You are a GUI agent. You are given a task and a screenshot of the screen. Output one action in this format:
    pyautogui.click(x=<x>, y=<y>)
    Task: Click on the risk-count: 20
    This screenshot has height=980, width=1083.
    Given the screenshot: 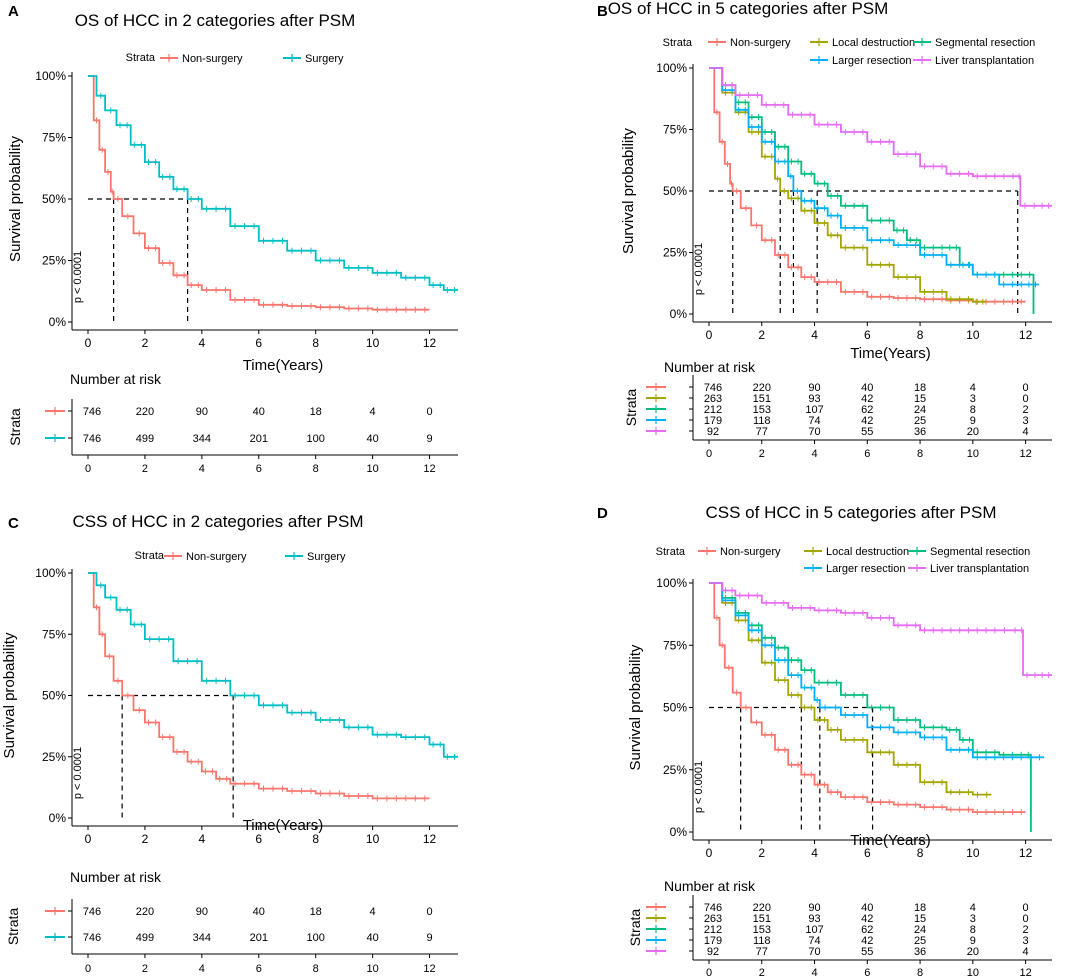 What is the action you would take?
    pyautogui.click(x=973, y=952)
    